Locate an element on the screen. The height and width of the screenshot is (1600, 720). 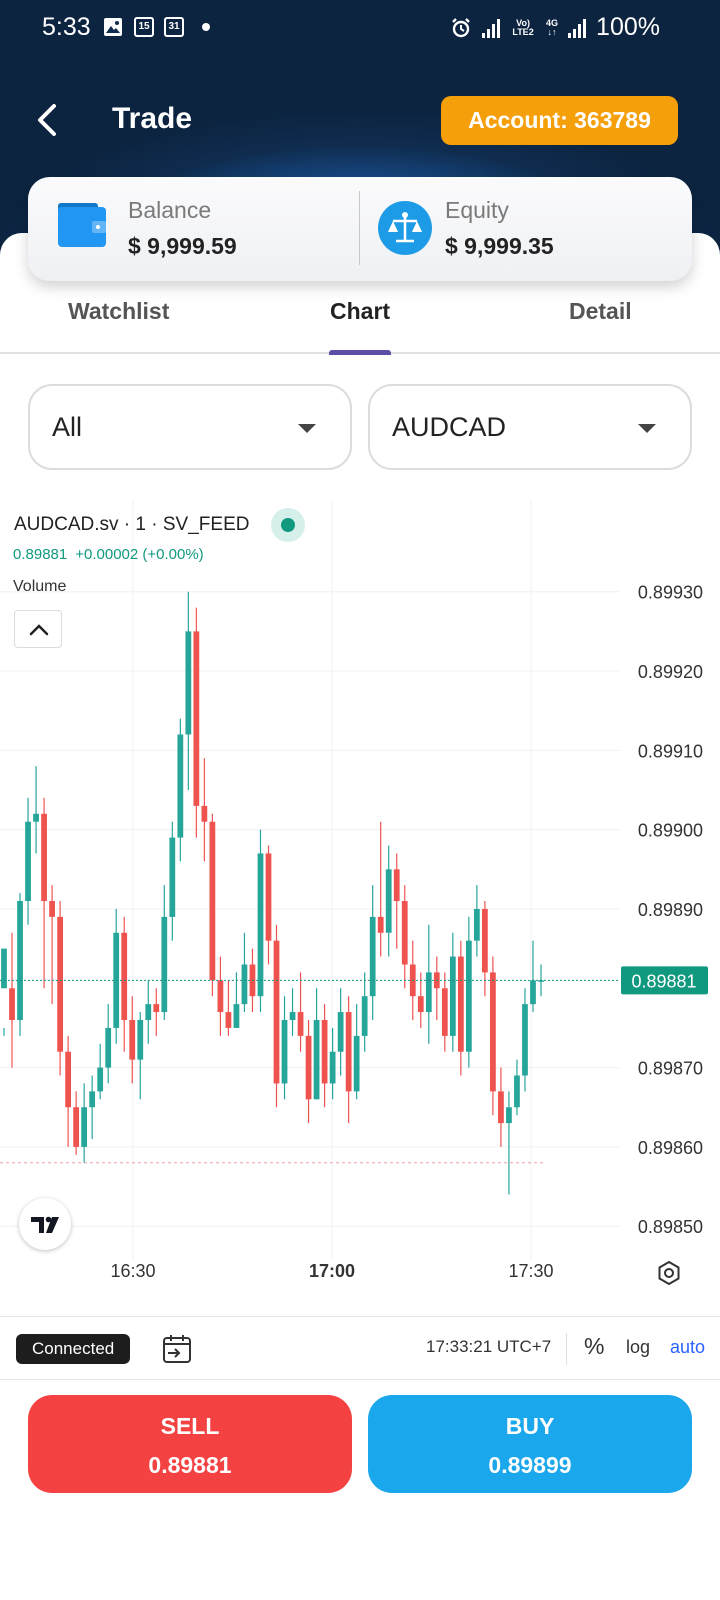
gallery-icon is located at coordinates (113, 27).